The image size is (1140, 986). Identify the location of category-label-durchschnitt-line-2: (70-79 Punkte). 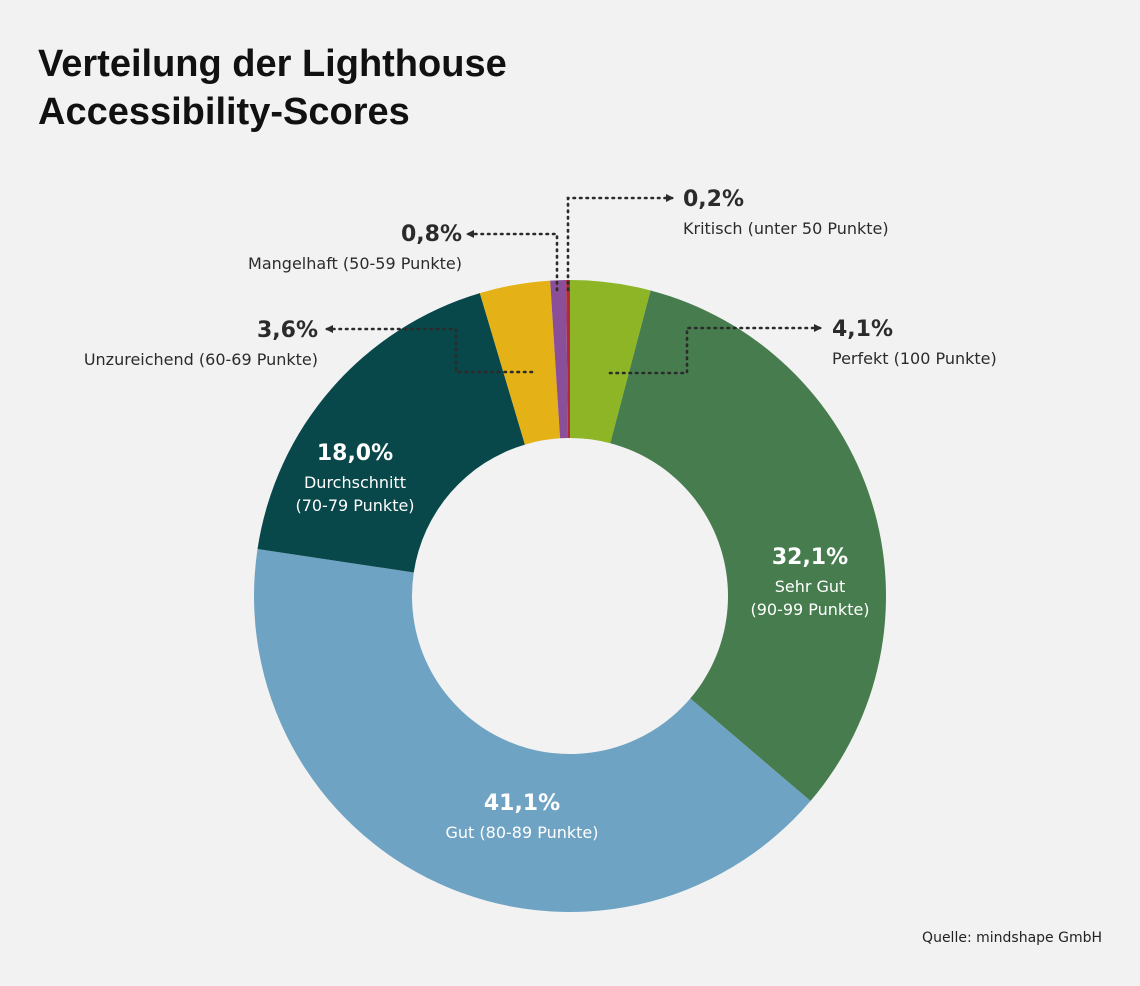
(354, 505).